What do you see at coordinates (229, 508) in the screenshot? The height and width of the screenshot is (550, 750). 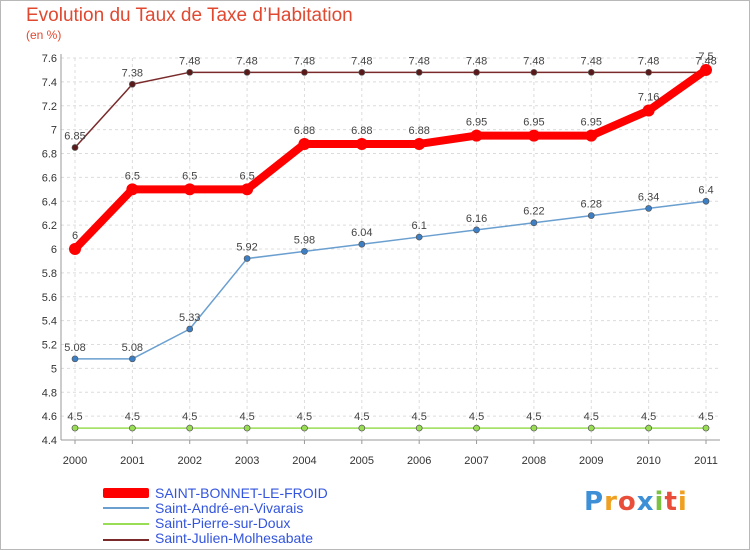 I see `legend-label-saint-andre: Saint-André-en-Vivarais` at bounding box center [229, 508].